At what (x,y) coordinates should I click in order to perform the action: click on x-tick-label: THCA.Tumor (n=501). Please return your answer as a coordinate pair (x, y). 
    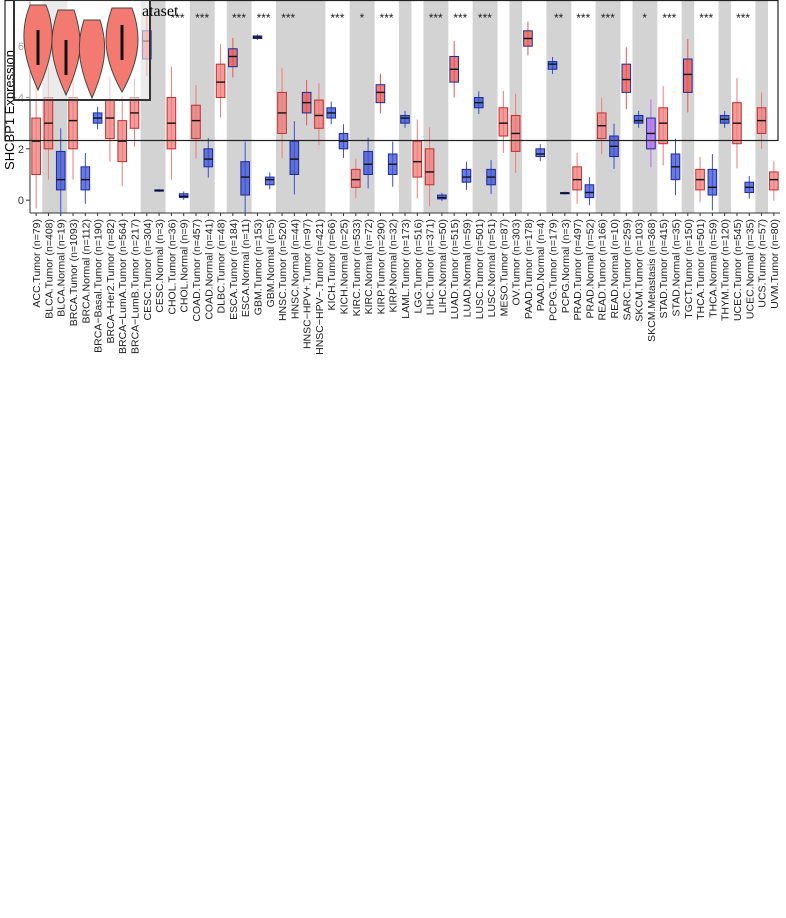
    Looking at the image, I should click on (701, 269).